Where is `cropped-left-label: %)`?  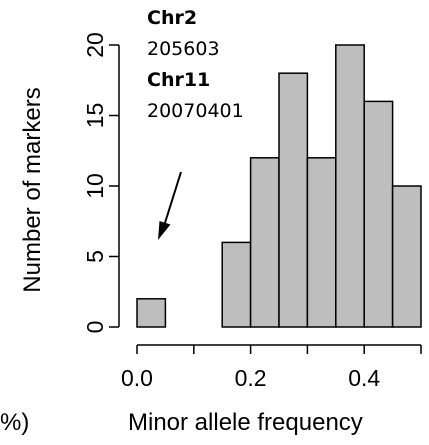
cropped-left-label: %) is located at coordinates (14, 422).